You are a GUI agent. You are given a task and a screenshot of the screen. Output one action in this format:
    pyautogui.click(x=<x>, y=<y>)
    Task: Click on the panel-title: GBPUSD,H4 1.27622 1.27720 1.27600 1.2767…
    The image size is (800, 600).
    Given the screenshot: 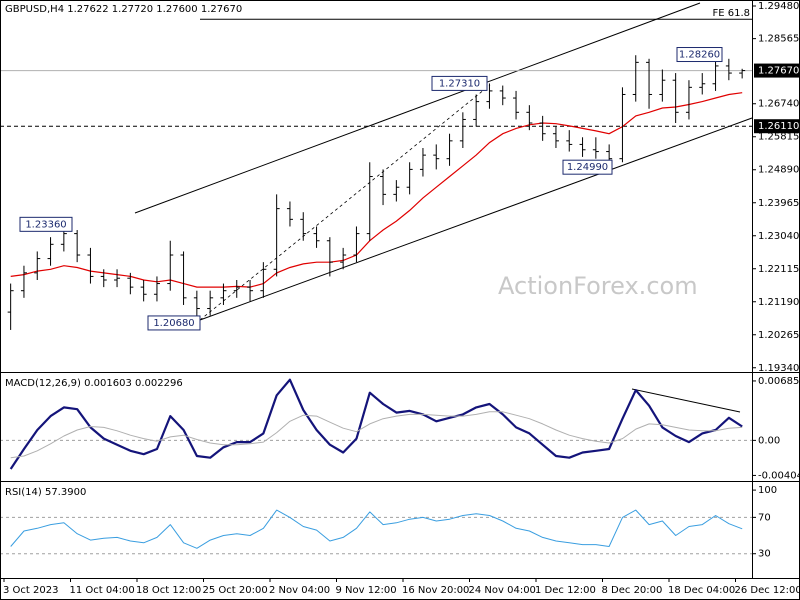 What is the action you would take?
    pyautogui.click(x=123, y=9)
    